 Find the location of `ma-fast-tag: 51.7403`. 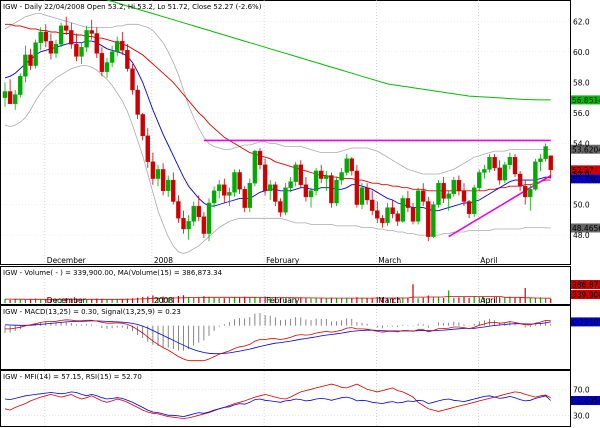

ma-fast-tag: 51.7403 is located at coordinates (586, 179).